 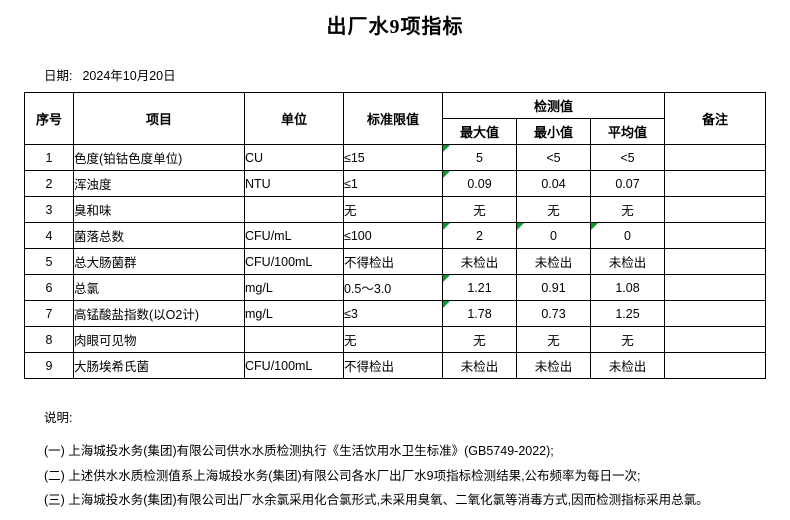 I want to click on table-row: 8 肉眼可见物无无无无, so click(x=395, y=339).